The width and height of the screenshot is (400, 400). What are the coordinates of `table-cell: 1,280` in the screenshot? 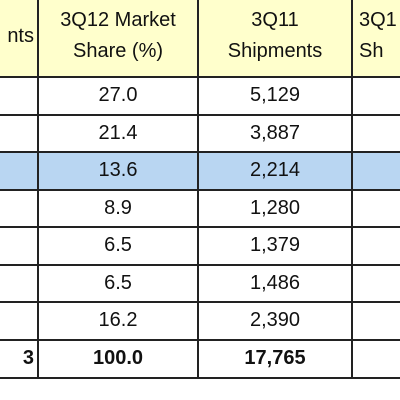 It's located at (276, 209).